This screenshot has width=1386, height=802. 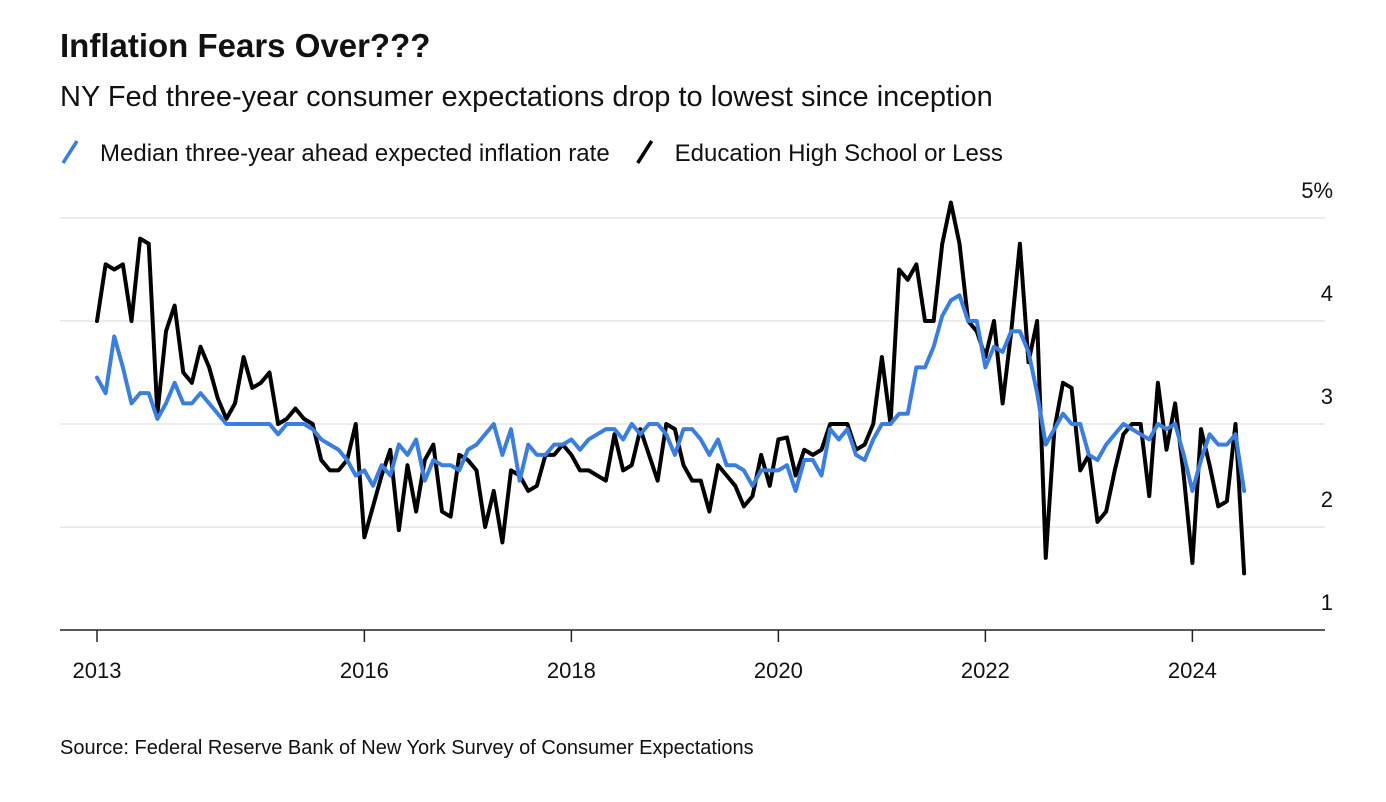 What do you see at coordinates (985, 670) in the screenshot?
I see `x-tick-label: 2022` at bounding box center [985, 670].